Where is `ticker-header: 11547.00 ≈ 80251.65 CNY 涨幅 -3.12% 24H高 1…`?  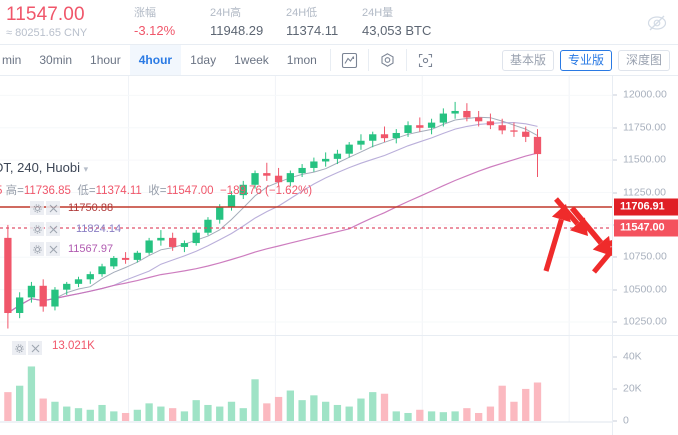 ticker-header: 11547.00 ≈ 80251.65 CNY 涨幅 -3.12% 24H高 1… is located at coordinates (339, 22).